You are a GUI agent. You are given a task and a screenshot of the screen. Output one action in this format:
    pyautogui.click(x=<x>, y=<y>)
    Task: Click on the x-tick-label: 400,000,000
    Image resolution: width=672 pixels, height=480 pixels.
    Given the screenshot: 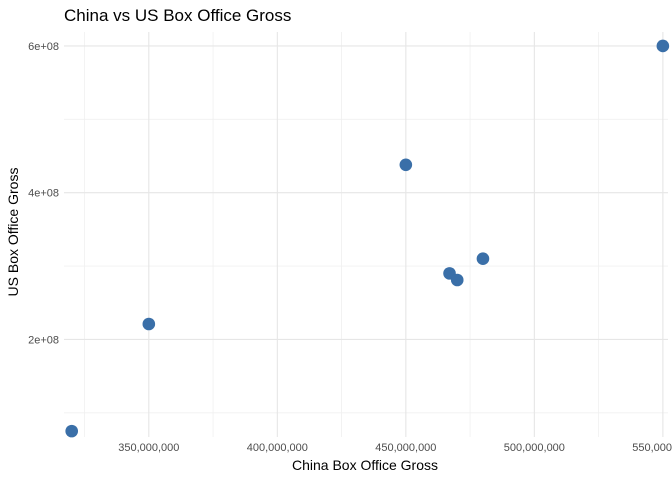 What is the action you would take?
    pyautogui.click(x=277, y=448)
    